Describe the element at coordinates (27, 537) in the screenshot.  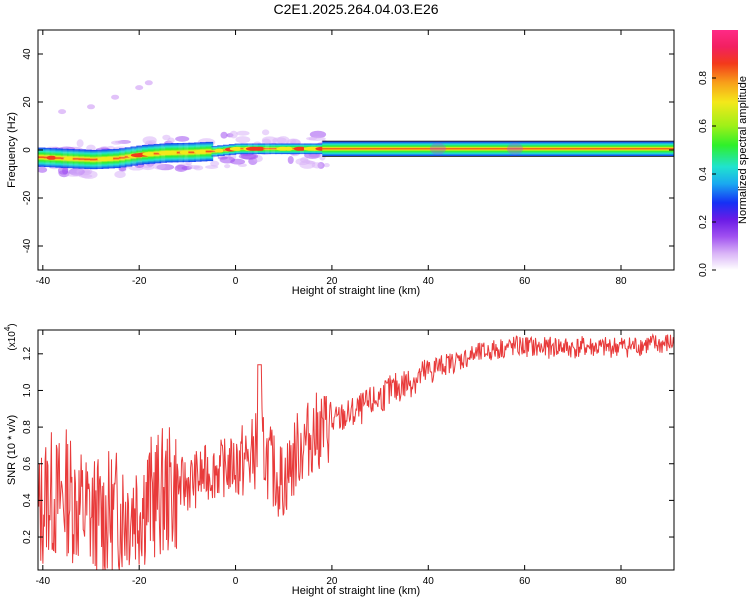
I see `y-tick-label: 0.2` at that location.